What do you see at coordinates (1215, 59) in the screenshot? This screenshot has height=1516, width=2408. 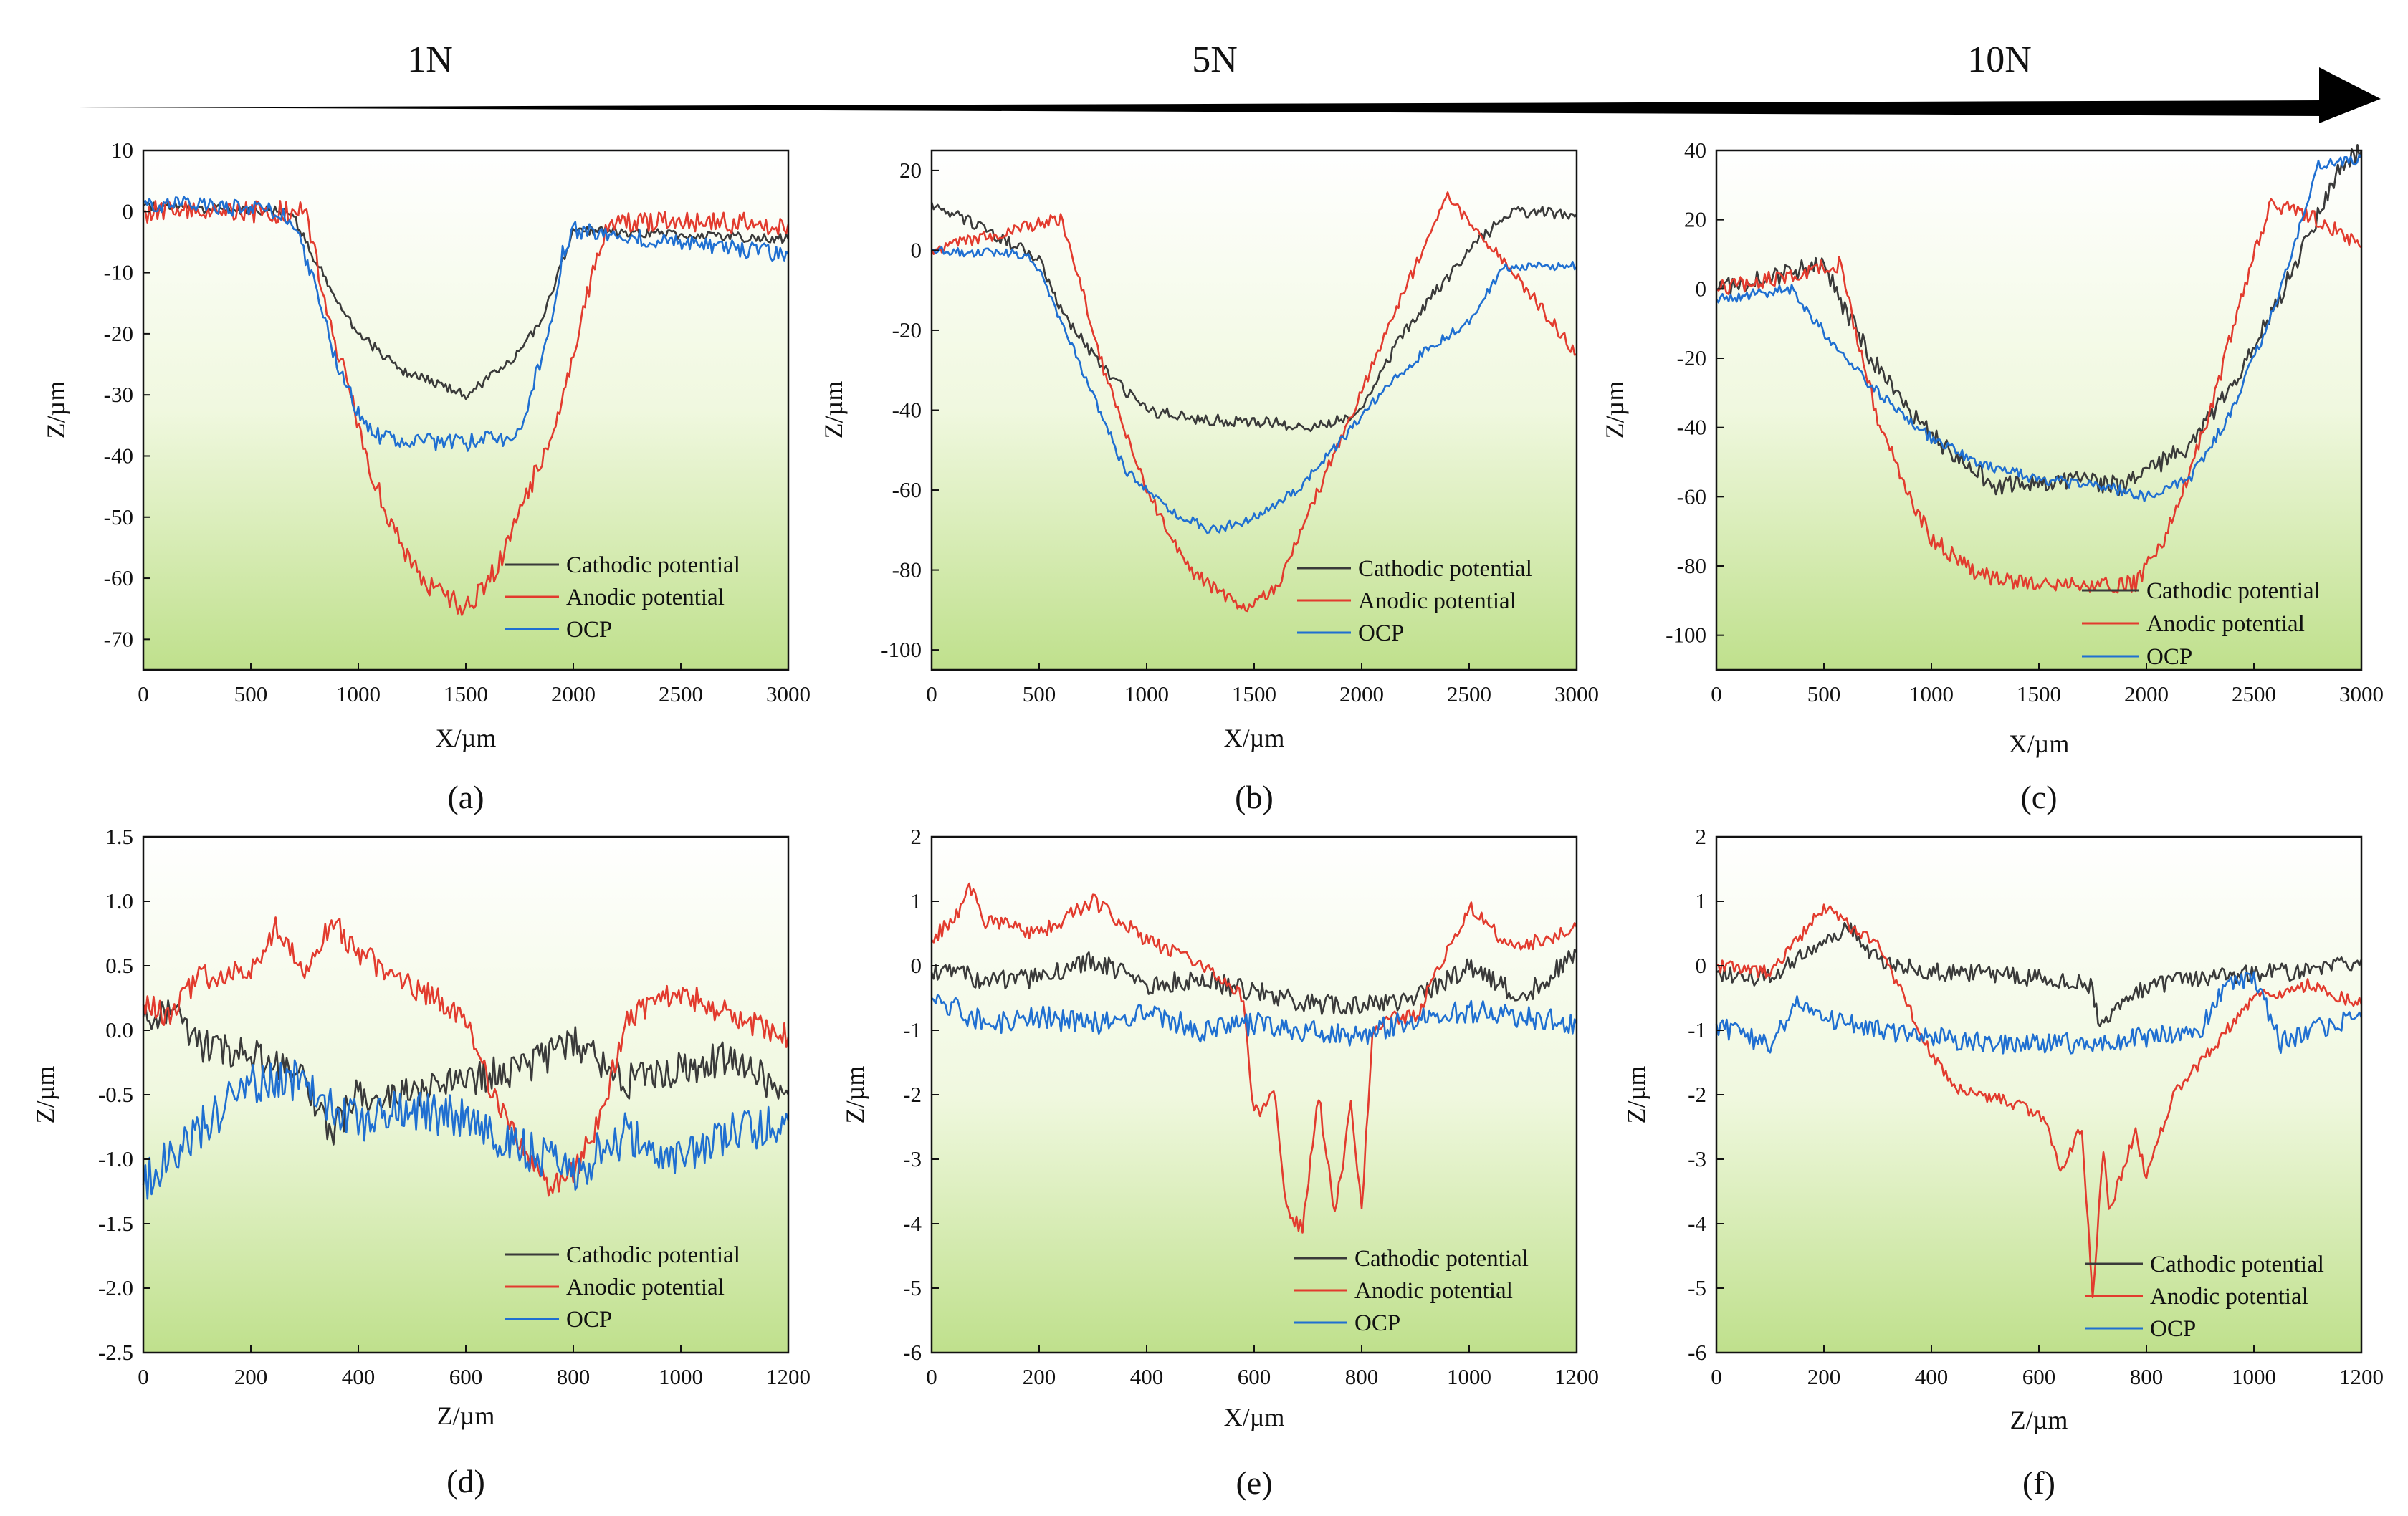 I see `load-label-5N: 5N` at bounding box center [1215, 59].